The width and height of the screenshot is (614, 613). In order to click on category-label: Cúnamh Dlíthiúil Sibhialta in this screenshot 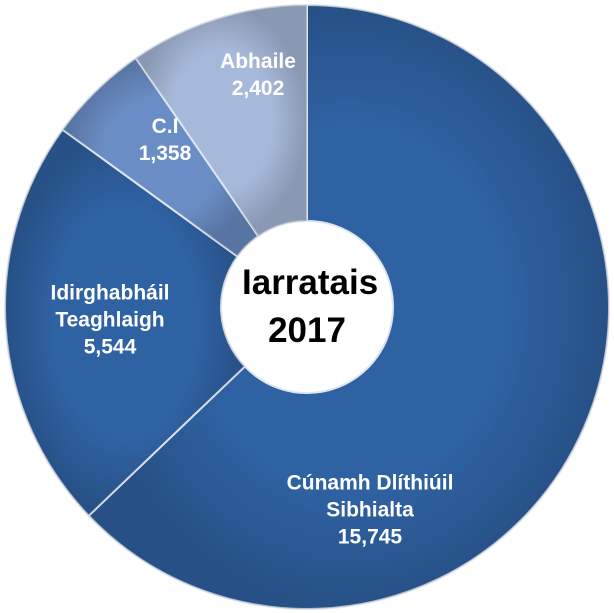, I will do `click(370, 496)`.